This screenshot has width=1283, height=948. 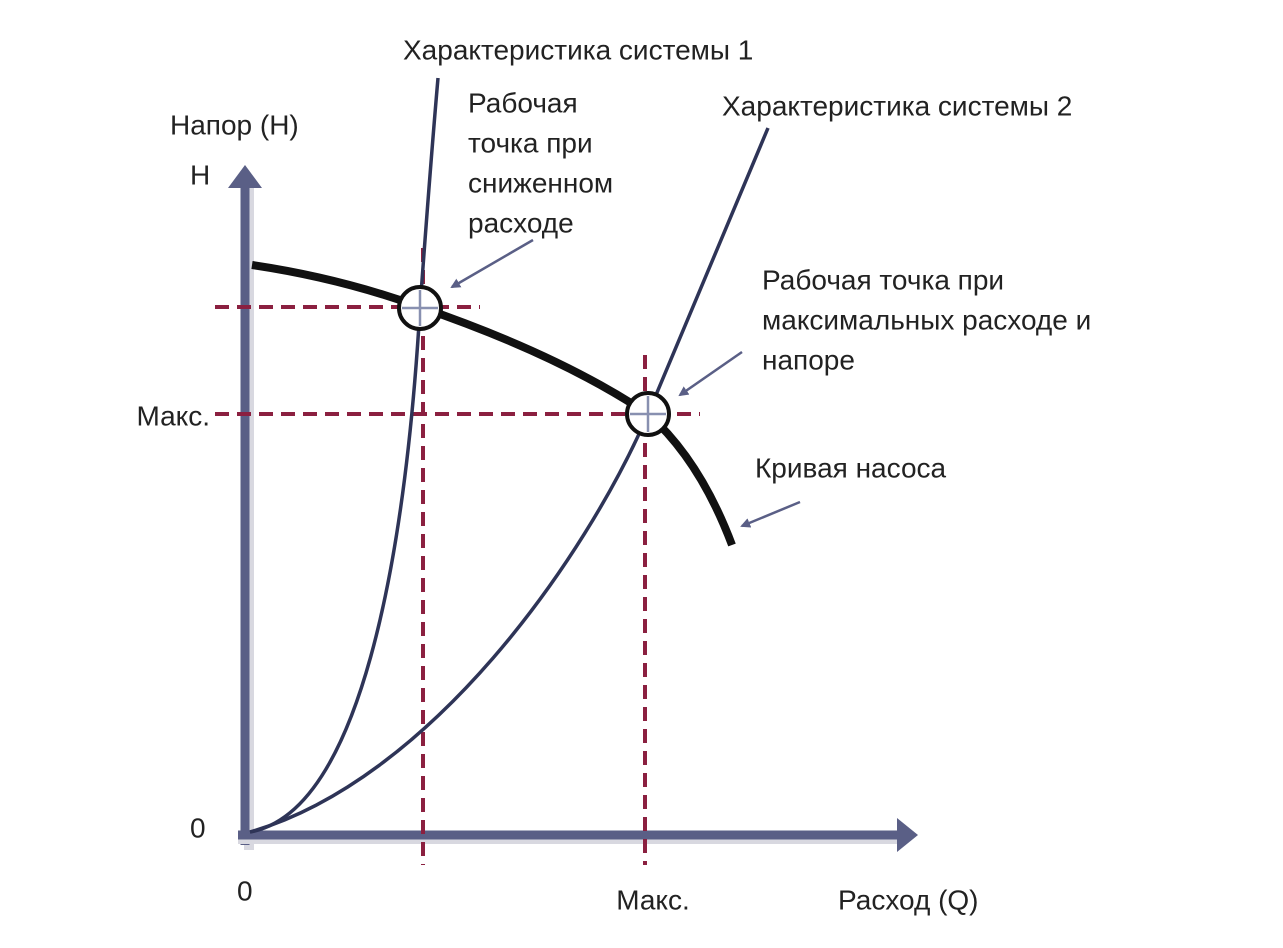 I want to click on point-label: максимальных расходе и, so click(x=926, y=319).